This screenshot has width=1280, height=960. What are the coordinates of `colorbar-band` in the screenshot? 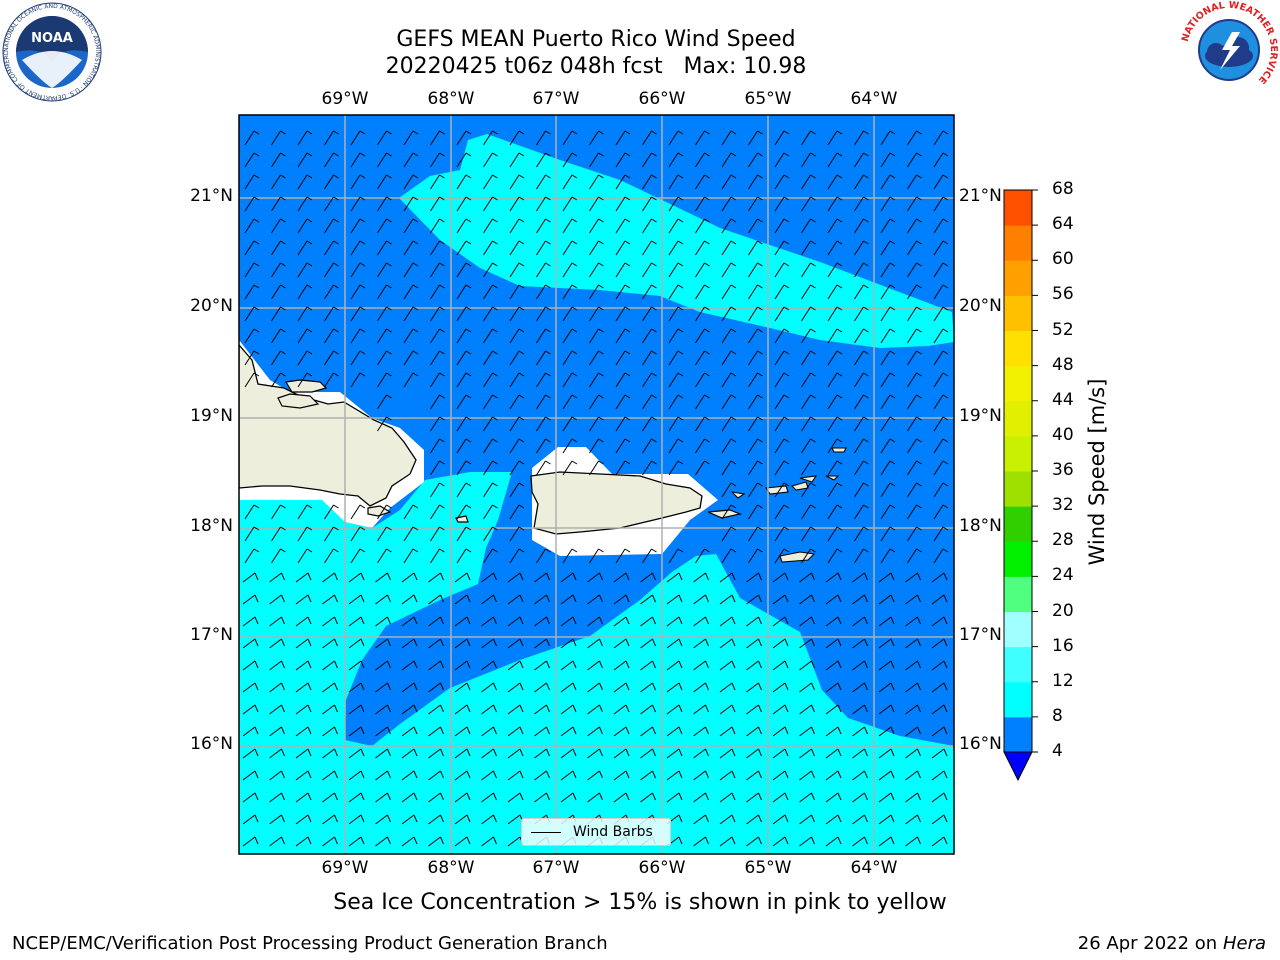 It's located at (1018, 243).